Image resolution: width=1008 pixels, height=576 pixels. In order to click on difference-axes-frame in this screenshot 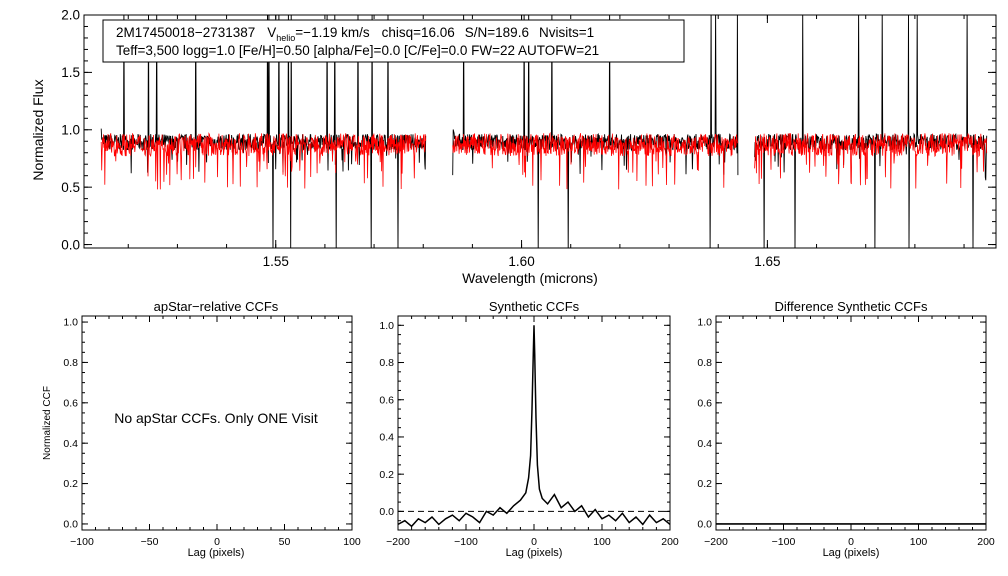, I will do `click(851, 423)`.